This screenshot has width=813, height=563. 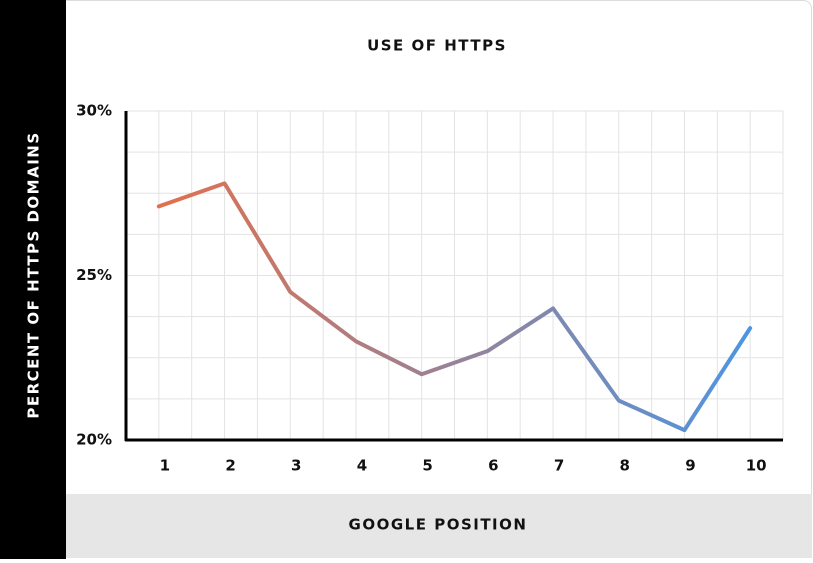 I want to click on y-tick-label: 30%, so click(x=94, y=111).